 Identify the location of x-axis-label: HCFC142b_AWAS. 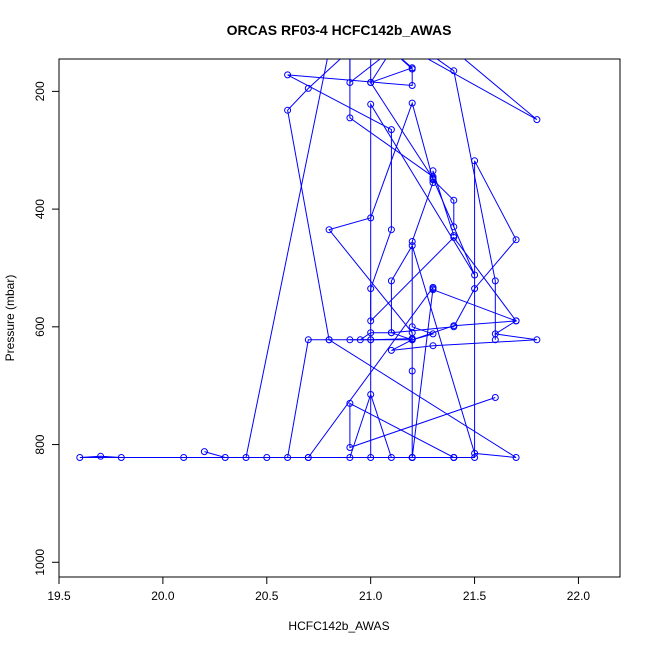
(338, 626).